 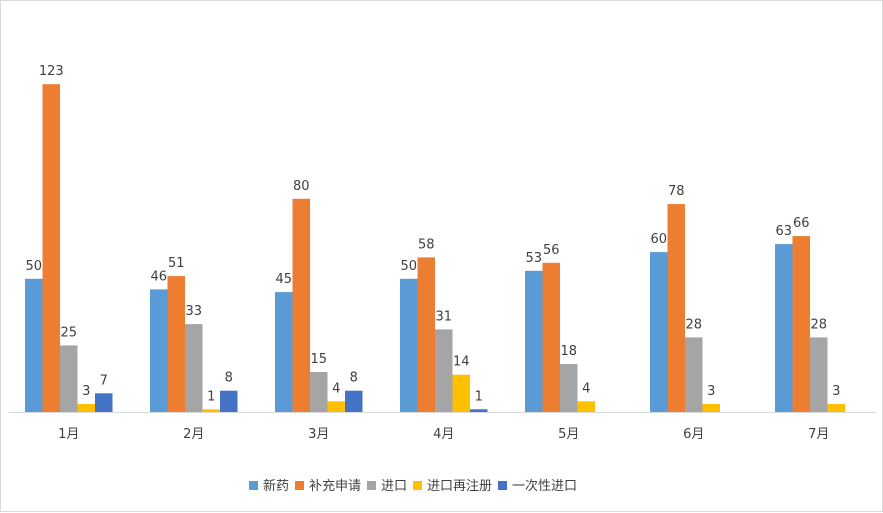 What do you see at coordinates (426, 244) in the screenshot?
I see `data-label: 58` at bounding box center [426, 244].